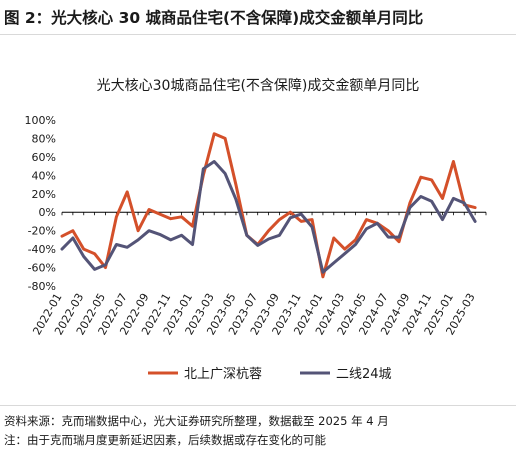  Describe the element at coordinates (40, 120) in the screenshot. I see `y-tick-label: 100%` at that location.